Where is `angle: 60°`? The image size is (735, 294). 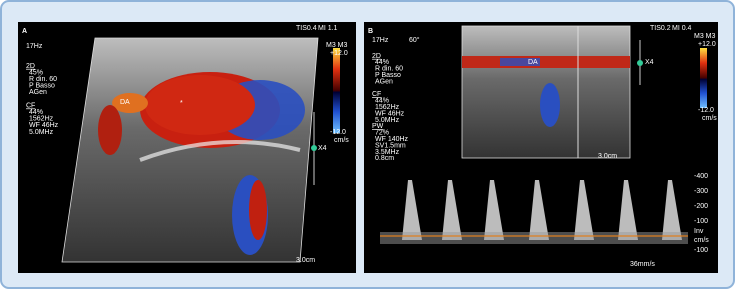
angle: 60° is located at coordinates (414, 40).